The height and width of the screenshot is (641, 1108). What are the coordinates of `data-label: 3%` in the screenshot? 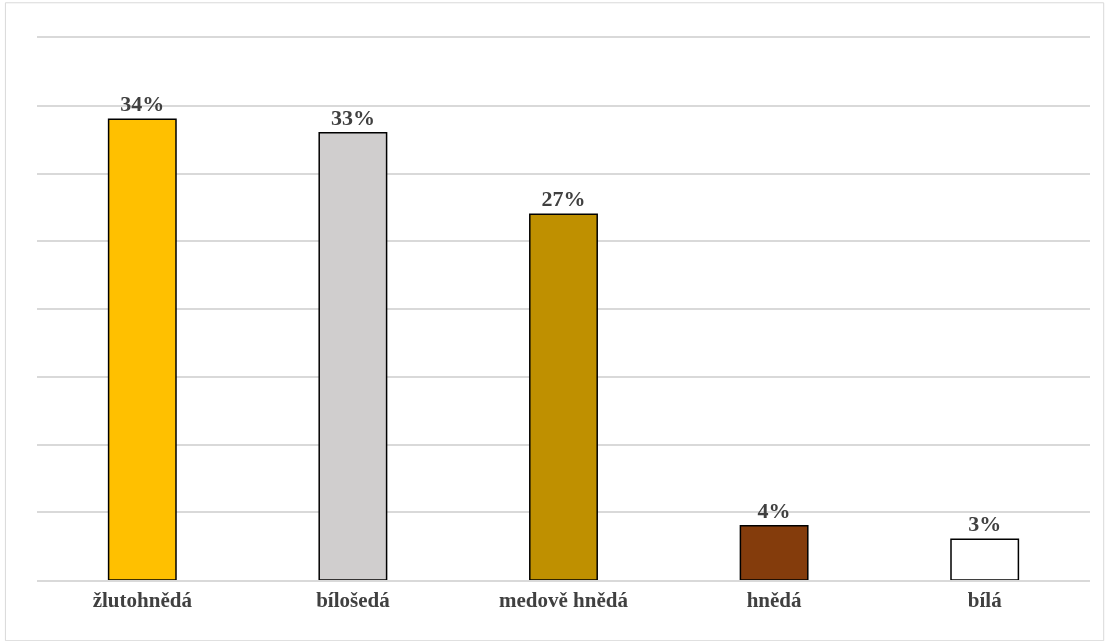 It's located at (985, 524).